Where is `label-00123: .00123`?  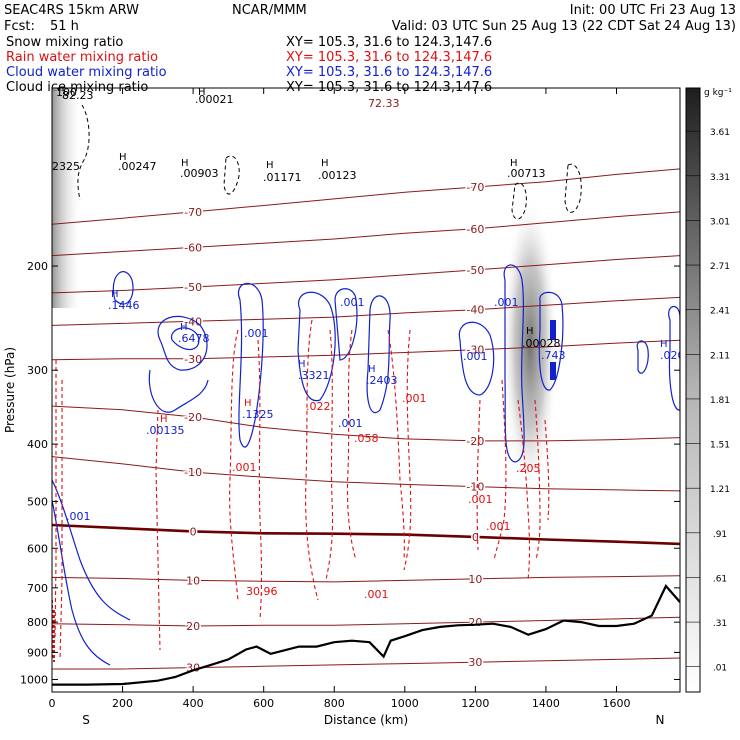 label-00123: .00123 is located at coordinates (337, 175).